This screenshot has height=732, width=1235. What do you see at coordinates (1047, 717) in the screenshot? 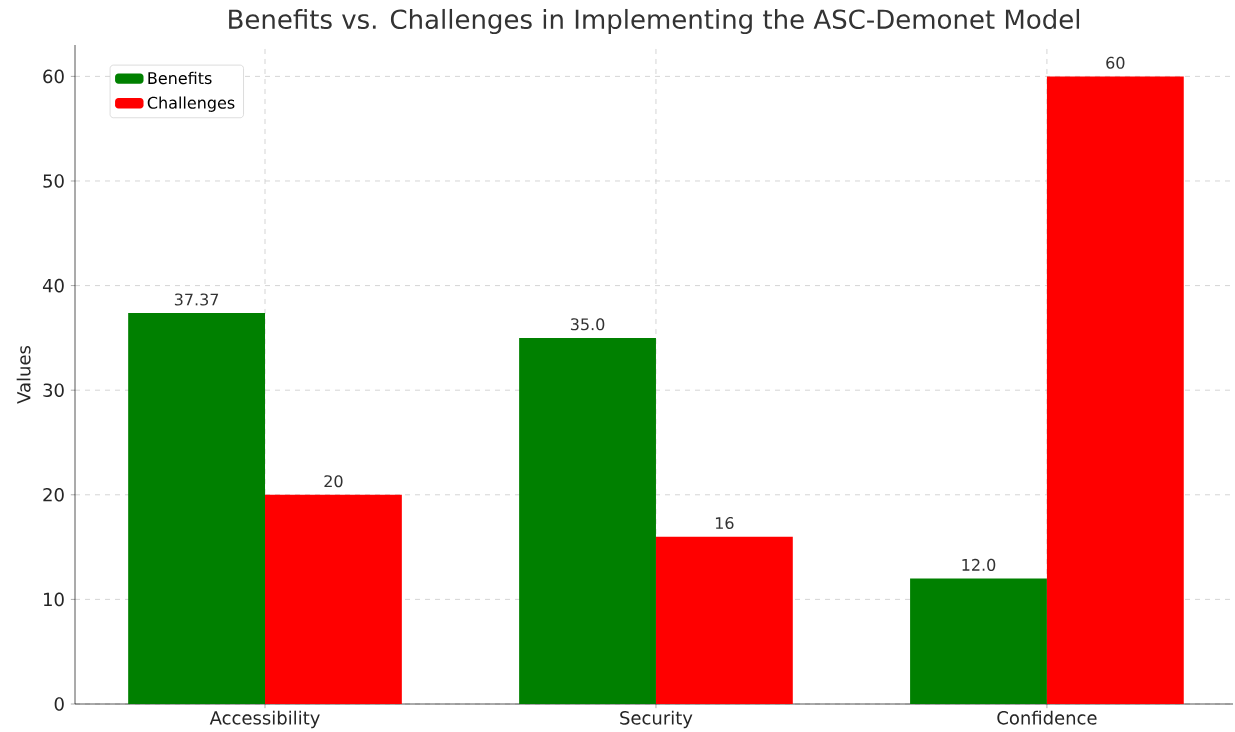
I see `x-tick-label: Confidence` at bounding box center [1047, 717].